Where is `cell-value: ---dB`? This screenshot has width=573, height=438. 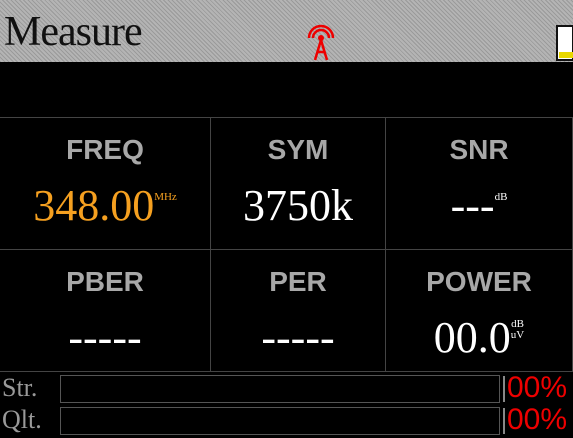
cell-value: ---dB is located at coordinates (479, 205).